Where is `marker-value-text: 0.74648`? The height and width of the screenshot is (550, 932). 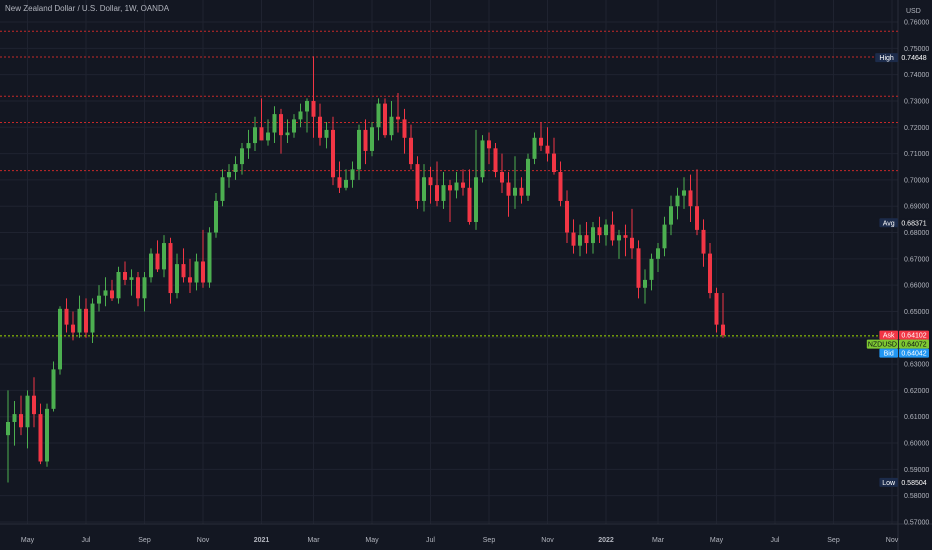 marker-value-text: 0.74648 is located at coordinates (913, 58).